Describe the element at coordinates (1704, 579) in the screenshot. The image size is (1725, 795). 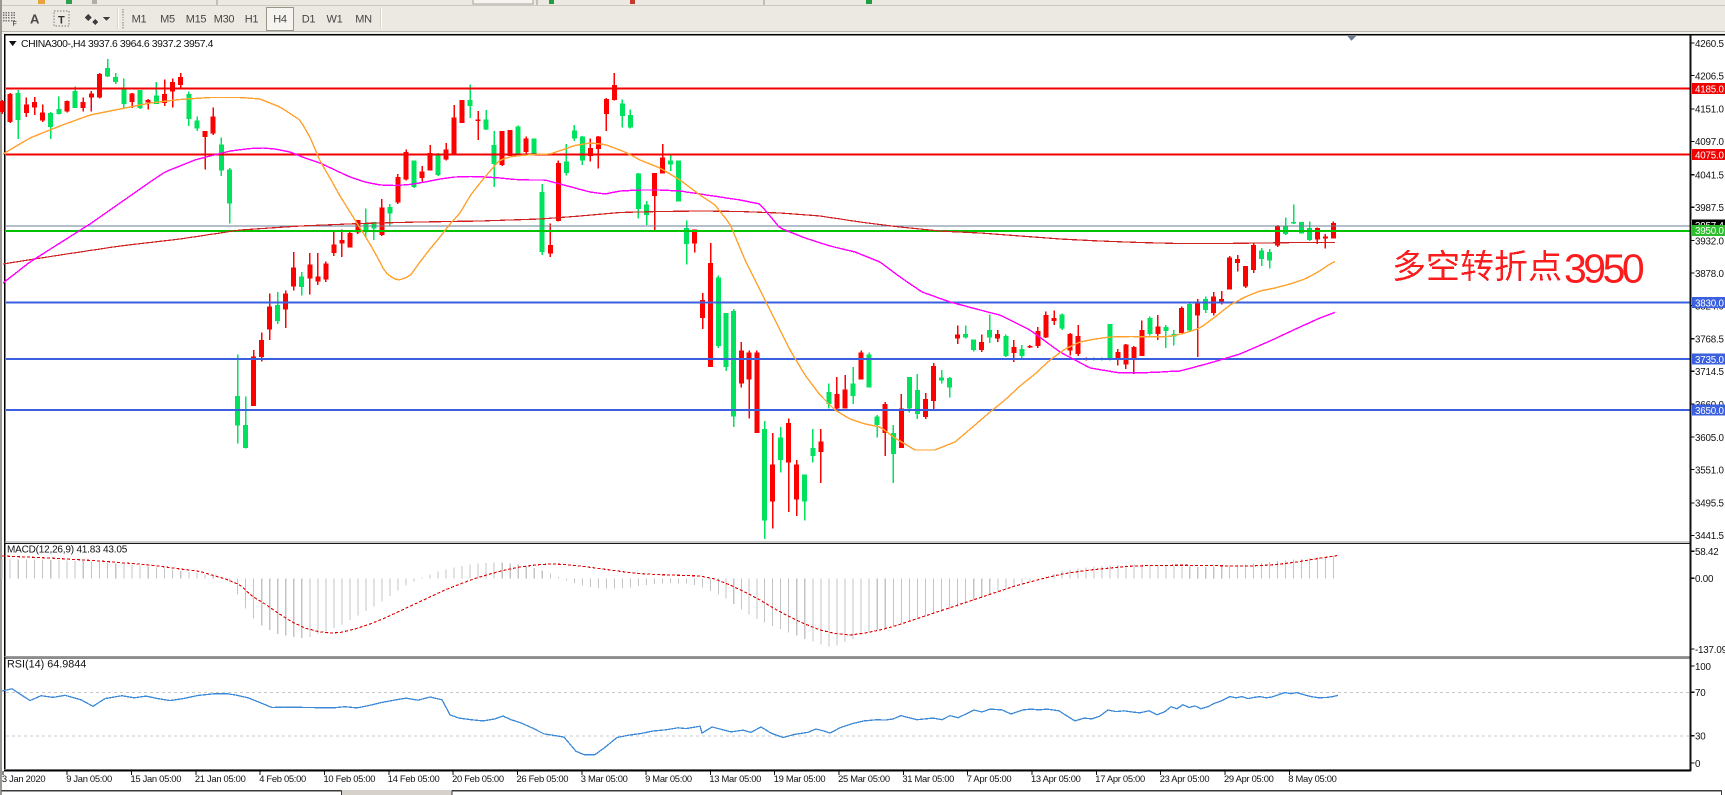
I see `svg-text: 0.00` at that location.